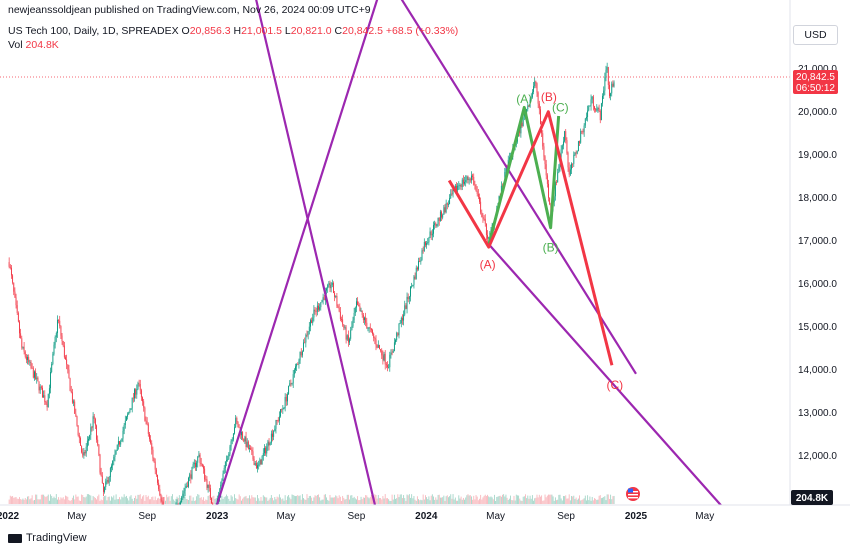  What do you see at coordinates (93, 31) in the screenshot?
I see `symbol-title: US Tech 100, Daily, 1D, SPREADEX` at bounding box center [93, 31].